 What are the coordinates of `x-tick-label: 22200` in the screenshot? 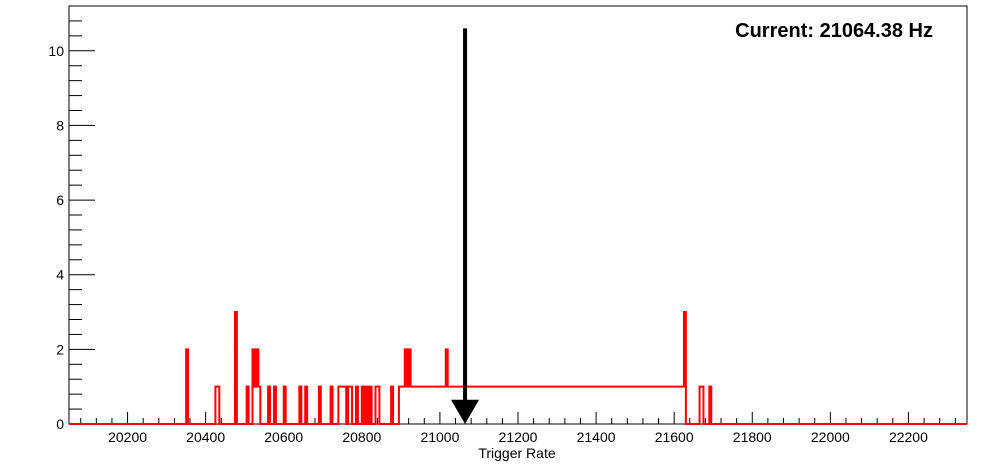 It's located at (908, 437).